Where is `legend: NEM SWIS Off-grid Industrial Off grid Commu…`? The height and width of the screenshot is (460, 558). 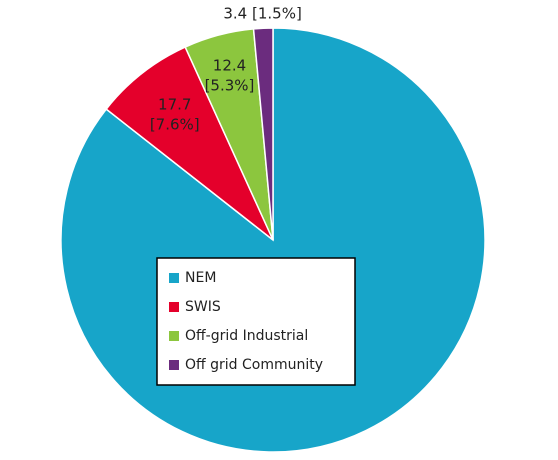
legend: NEM SWIS Off-grid Industrial Off grid Commu… is located at coordinates (256, 321).